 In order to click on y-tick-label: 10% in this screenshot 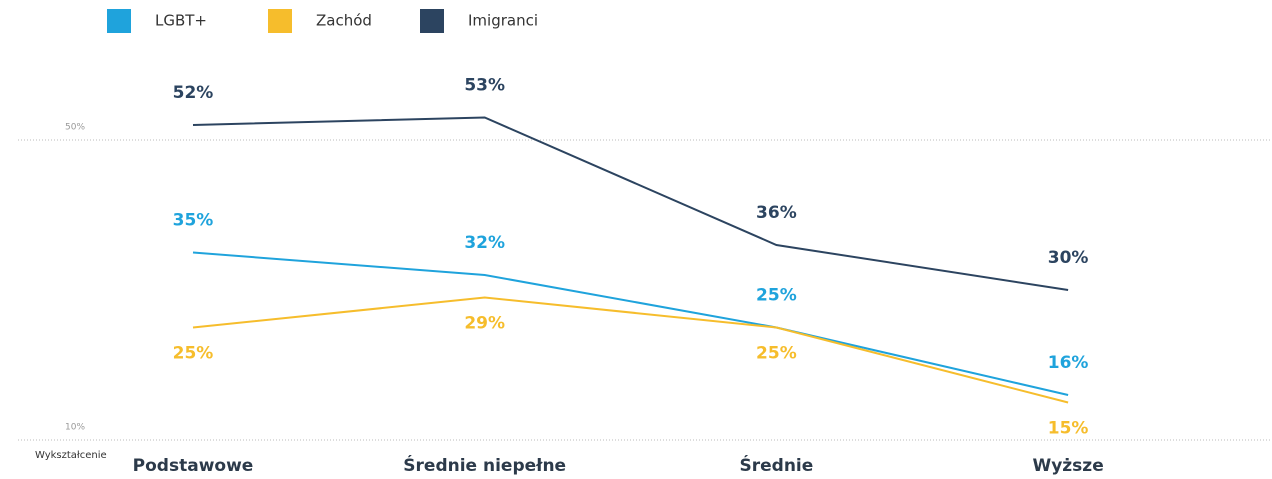, I will do `click(75, 428)`.